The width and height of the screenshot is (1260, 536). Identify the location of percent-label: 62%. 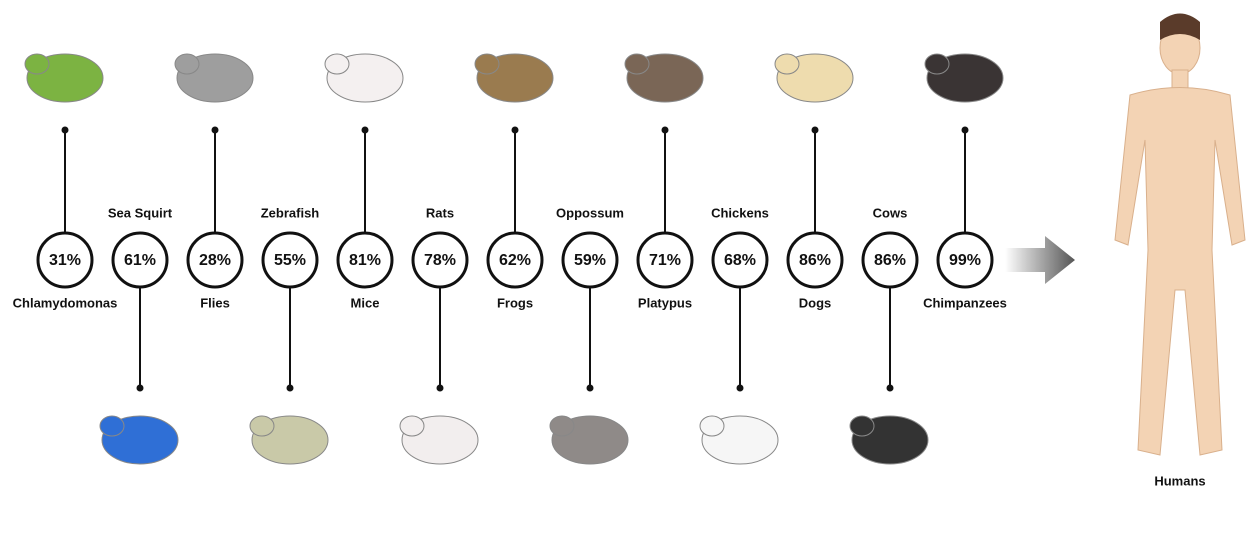
(515, 260).